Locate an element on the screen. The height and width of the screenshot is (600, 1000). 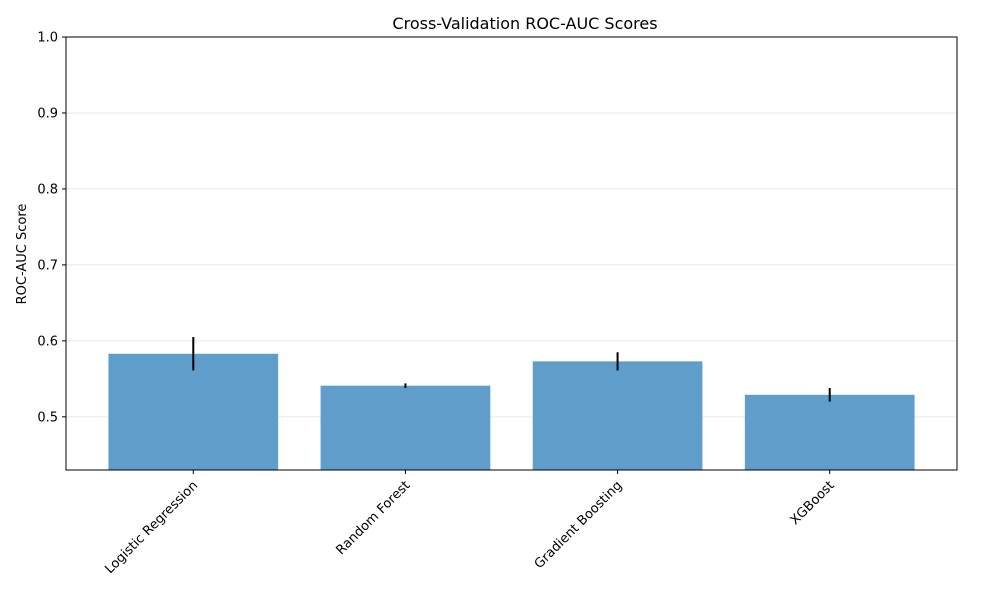
bar-xgboost is located at coordinates (829, 432).